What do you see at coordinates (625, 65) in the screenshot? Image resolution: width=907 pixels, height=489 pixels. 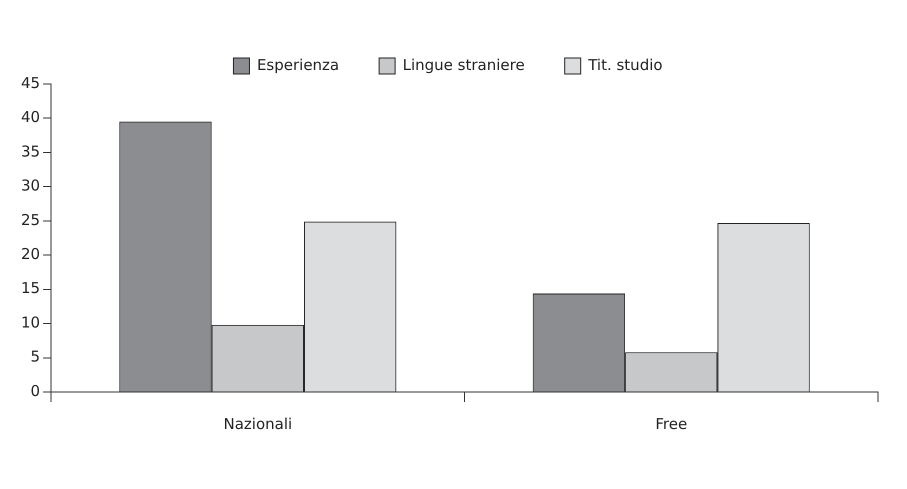 I see `legend-label: Tit. studio` at bounding box center [625, 65].